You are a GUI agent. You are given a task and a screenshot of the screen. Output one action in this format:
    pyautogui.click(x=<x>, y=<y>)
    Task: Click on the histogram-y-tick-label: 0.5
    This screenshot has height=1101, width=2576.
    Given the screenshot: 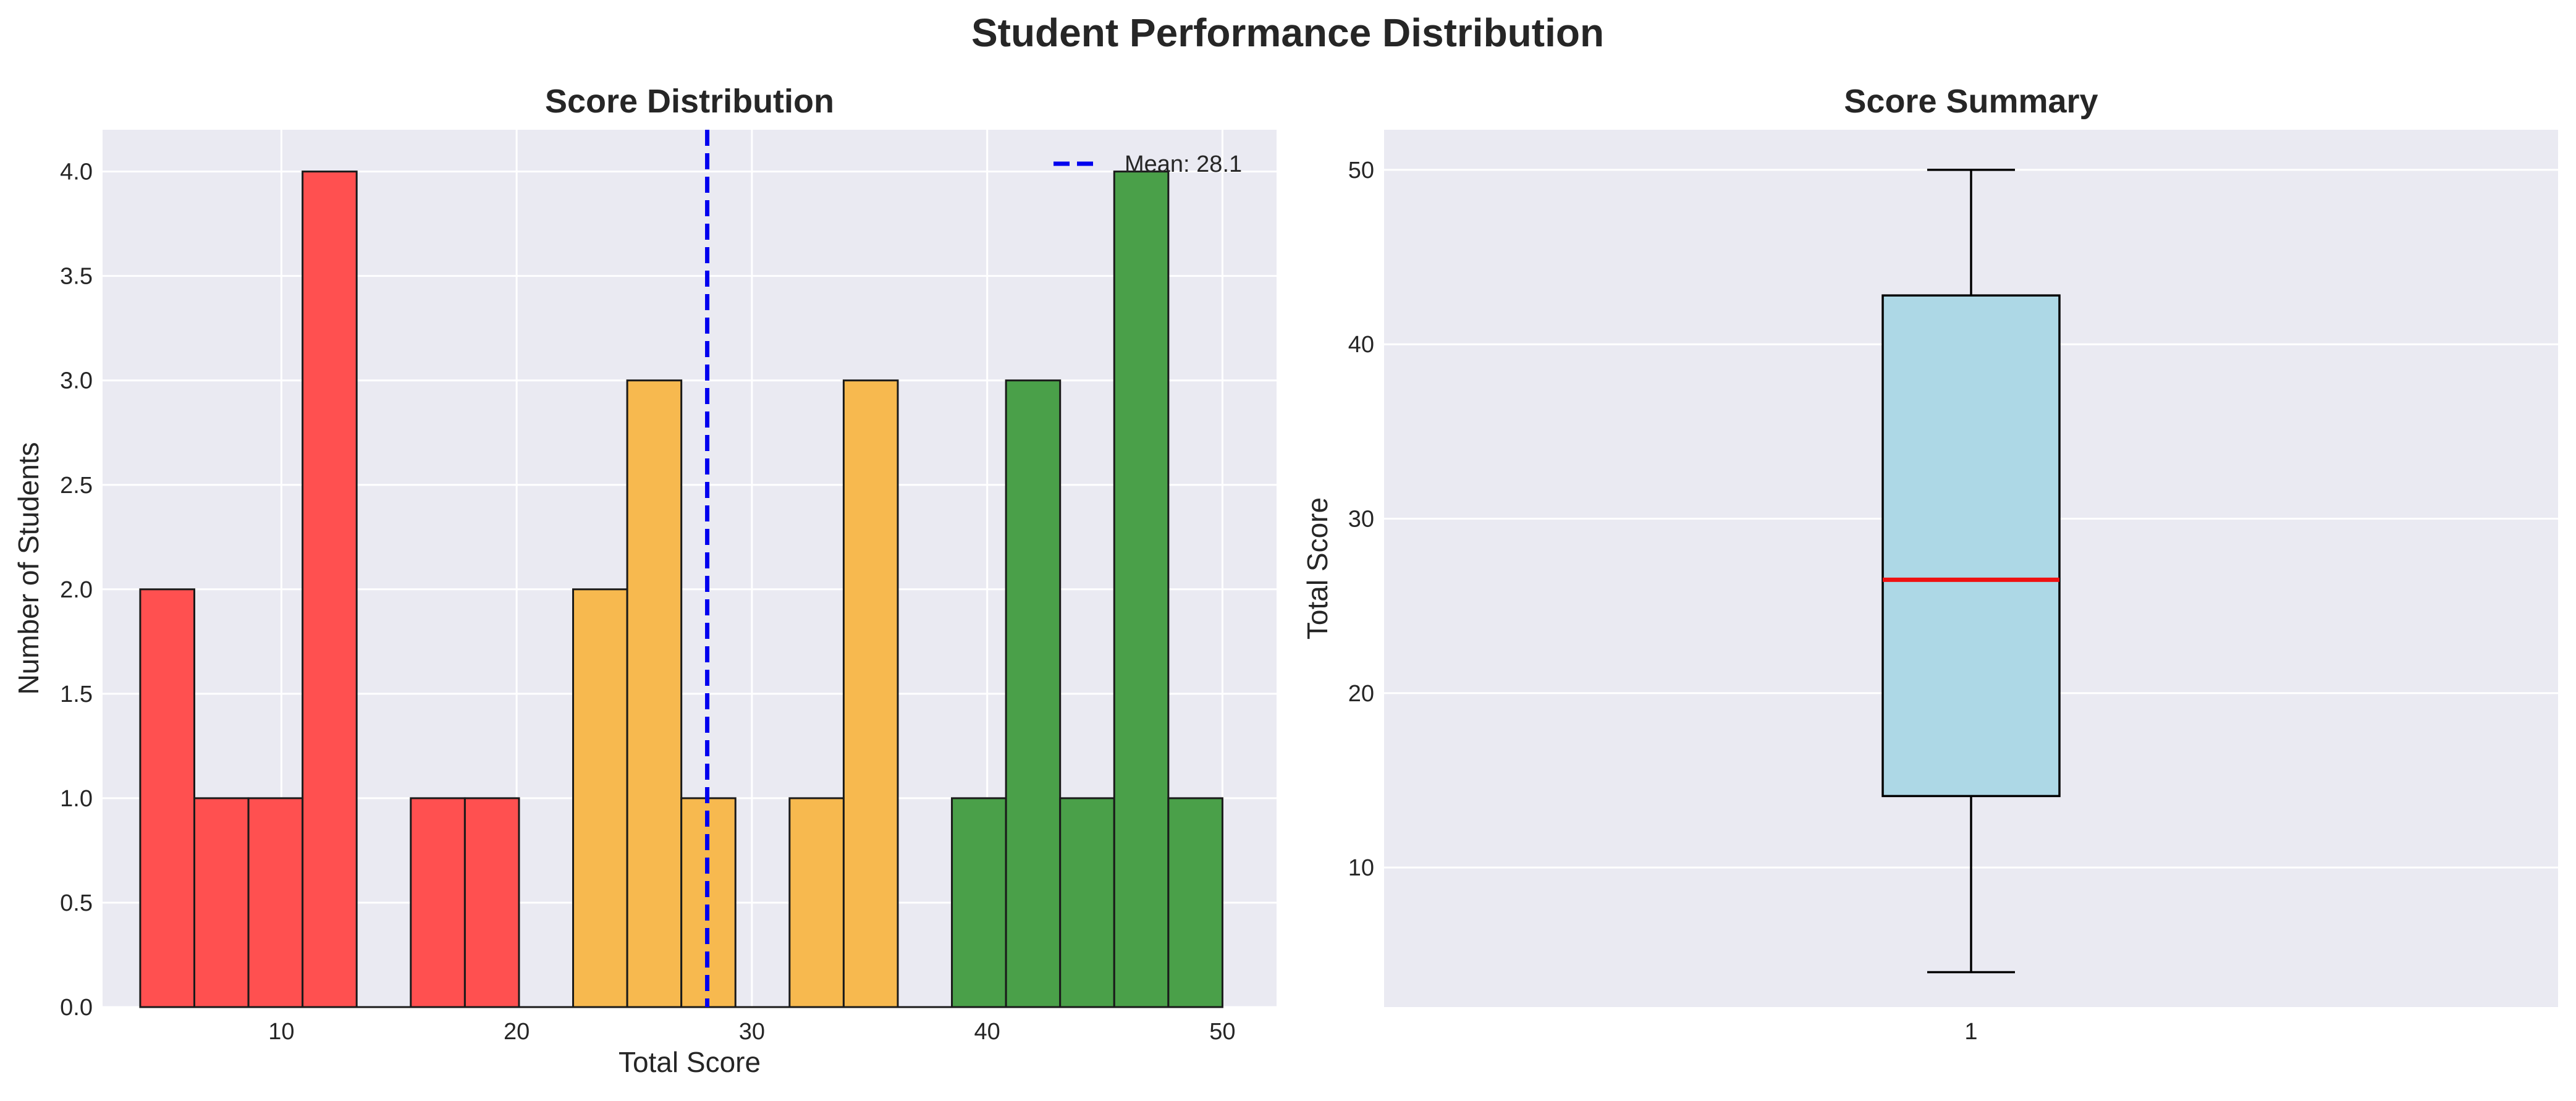 What is the action you would take?
    pyautogui.click(x=76, y=903)
    